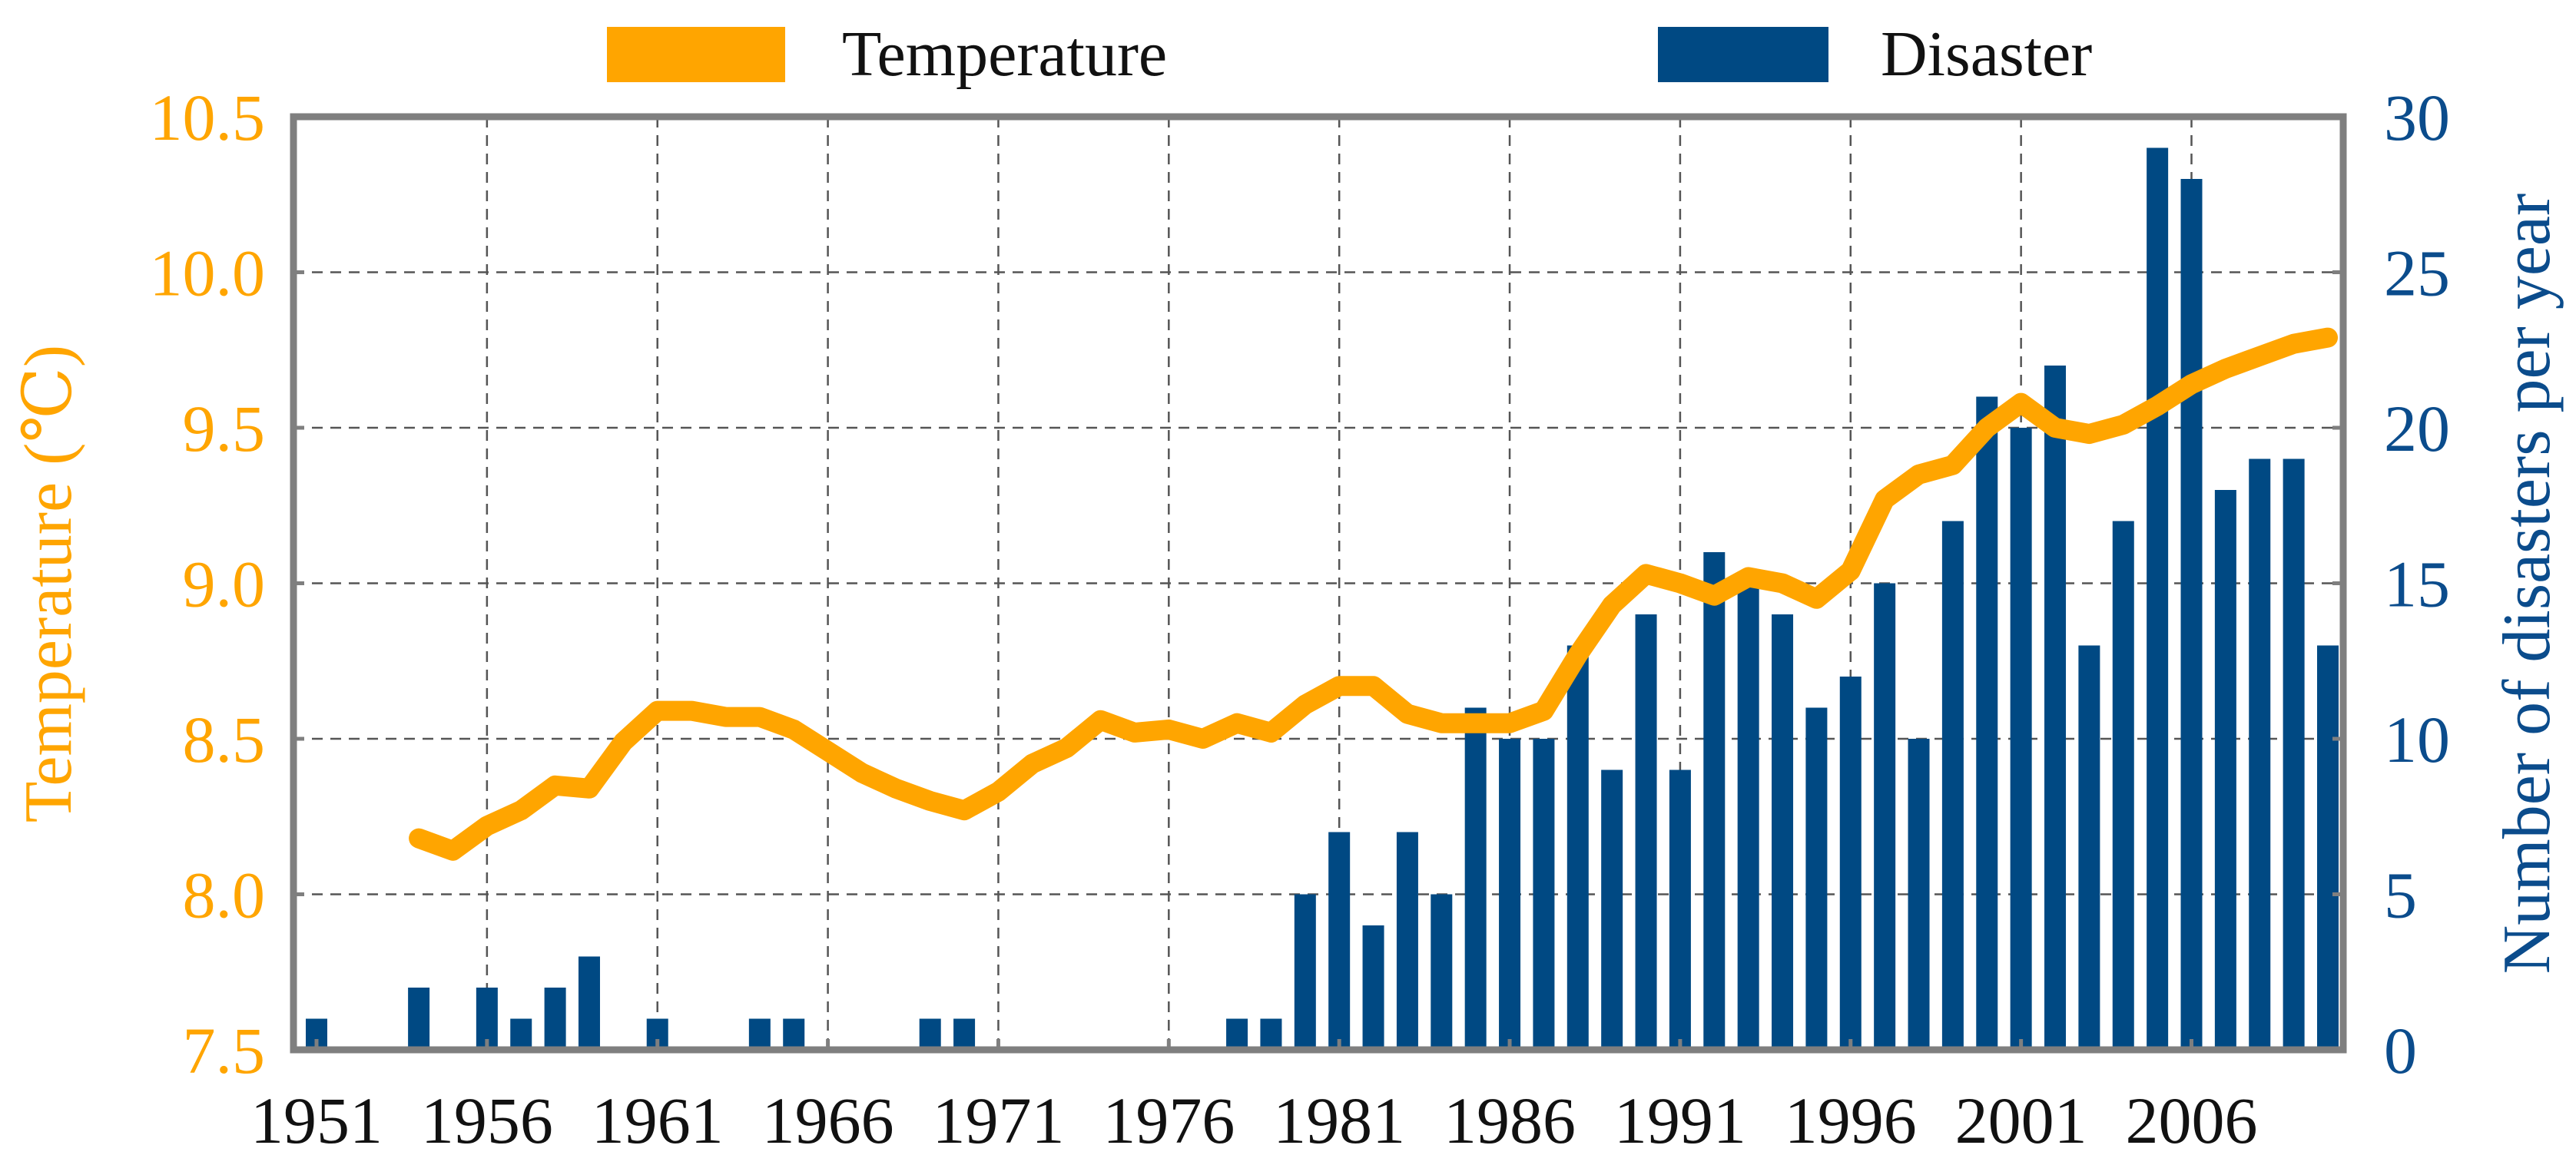 The width and height of the screenshot is (2576, 1165). Describe the element at coordinates (224, 584) in the screenshot. I see `left-tick-label: 9.0` at that location.